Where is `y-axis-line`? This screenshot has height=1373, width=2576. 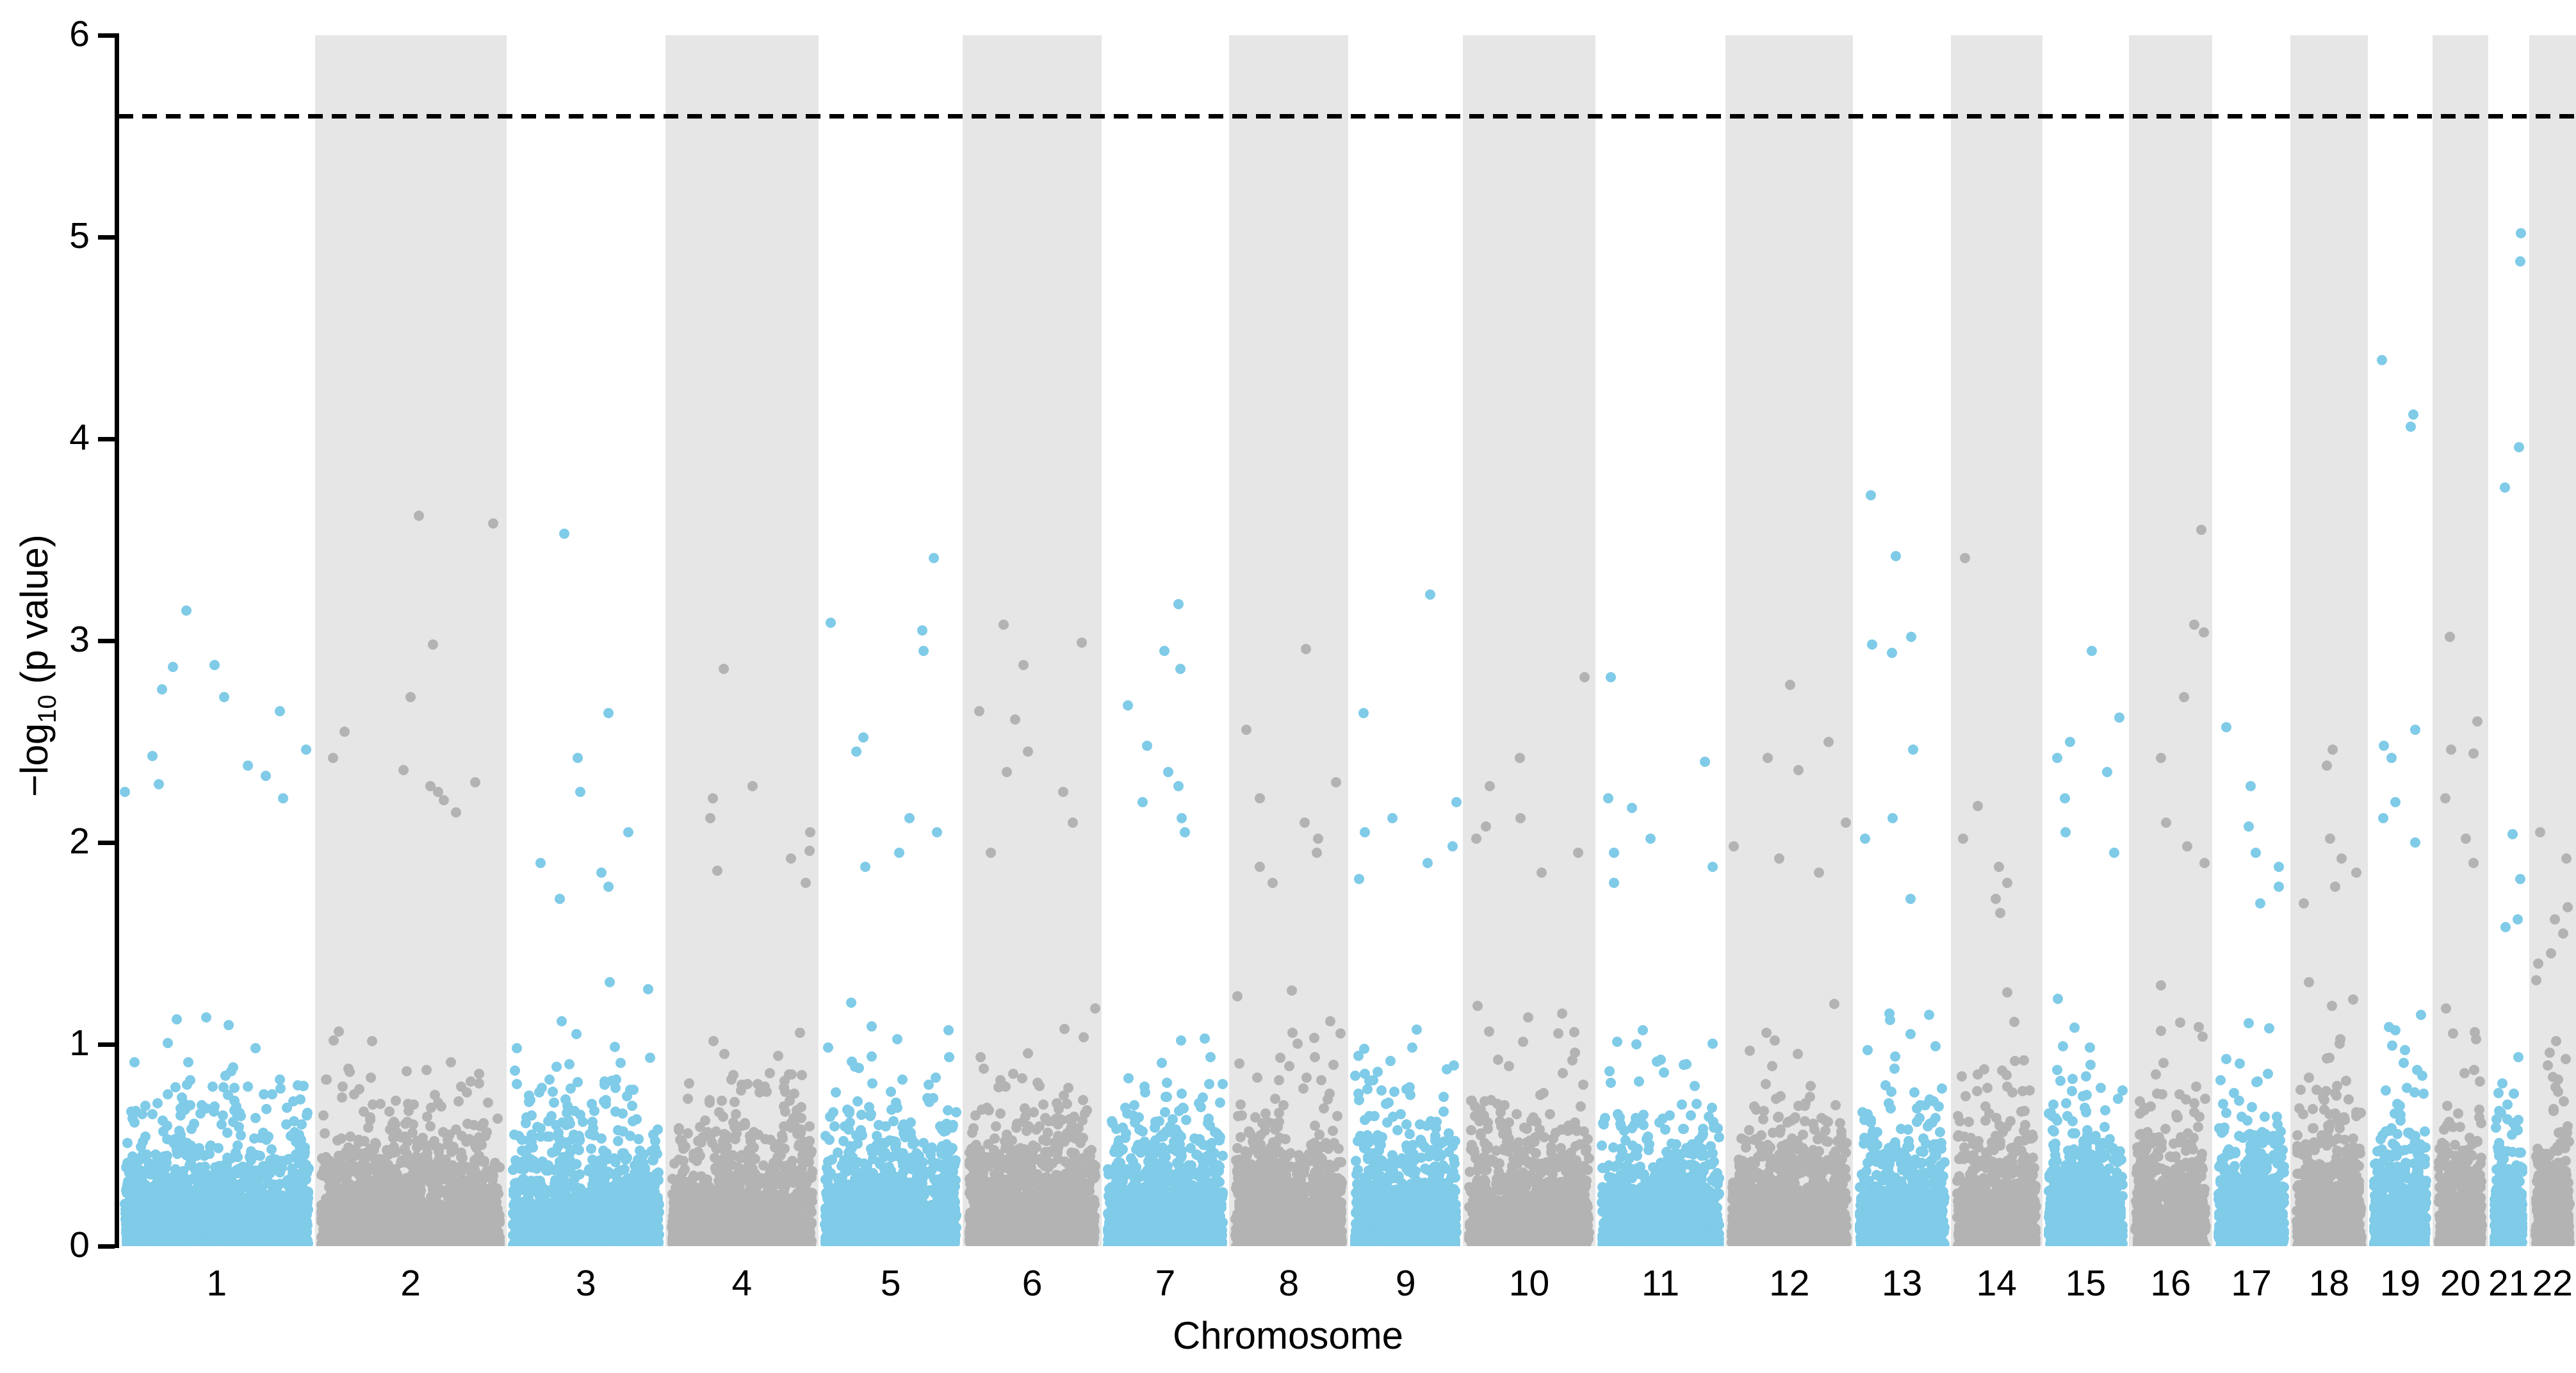 y-axis-line is located at coordinates (117, 641).